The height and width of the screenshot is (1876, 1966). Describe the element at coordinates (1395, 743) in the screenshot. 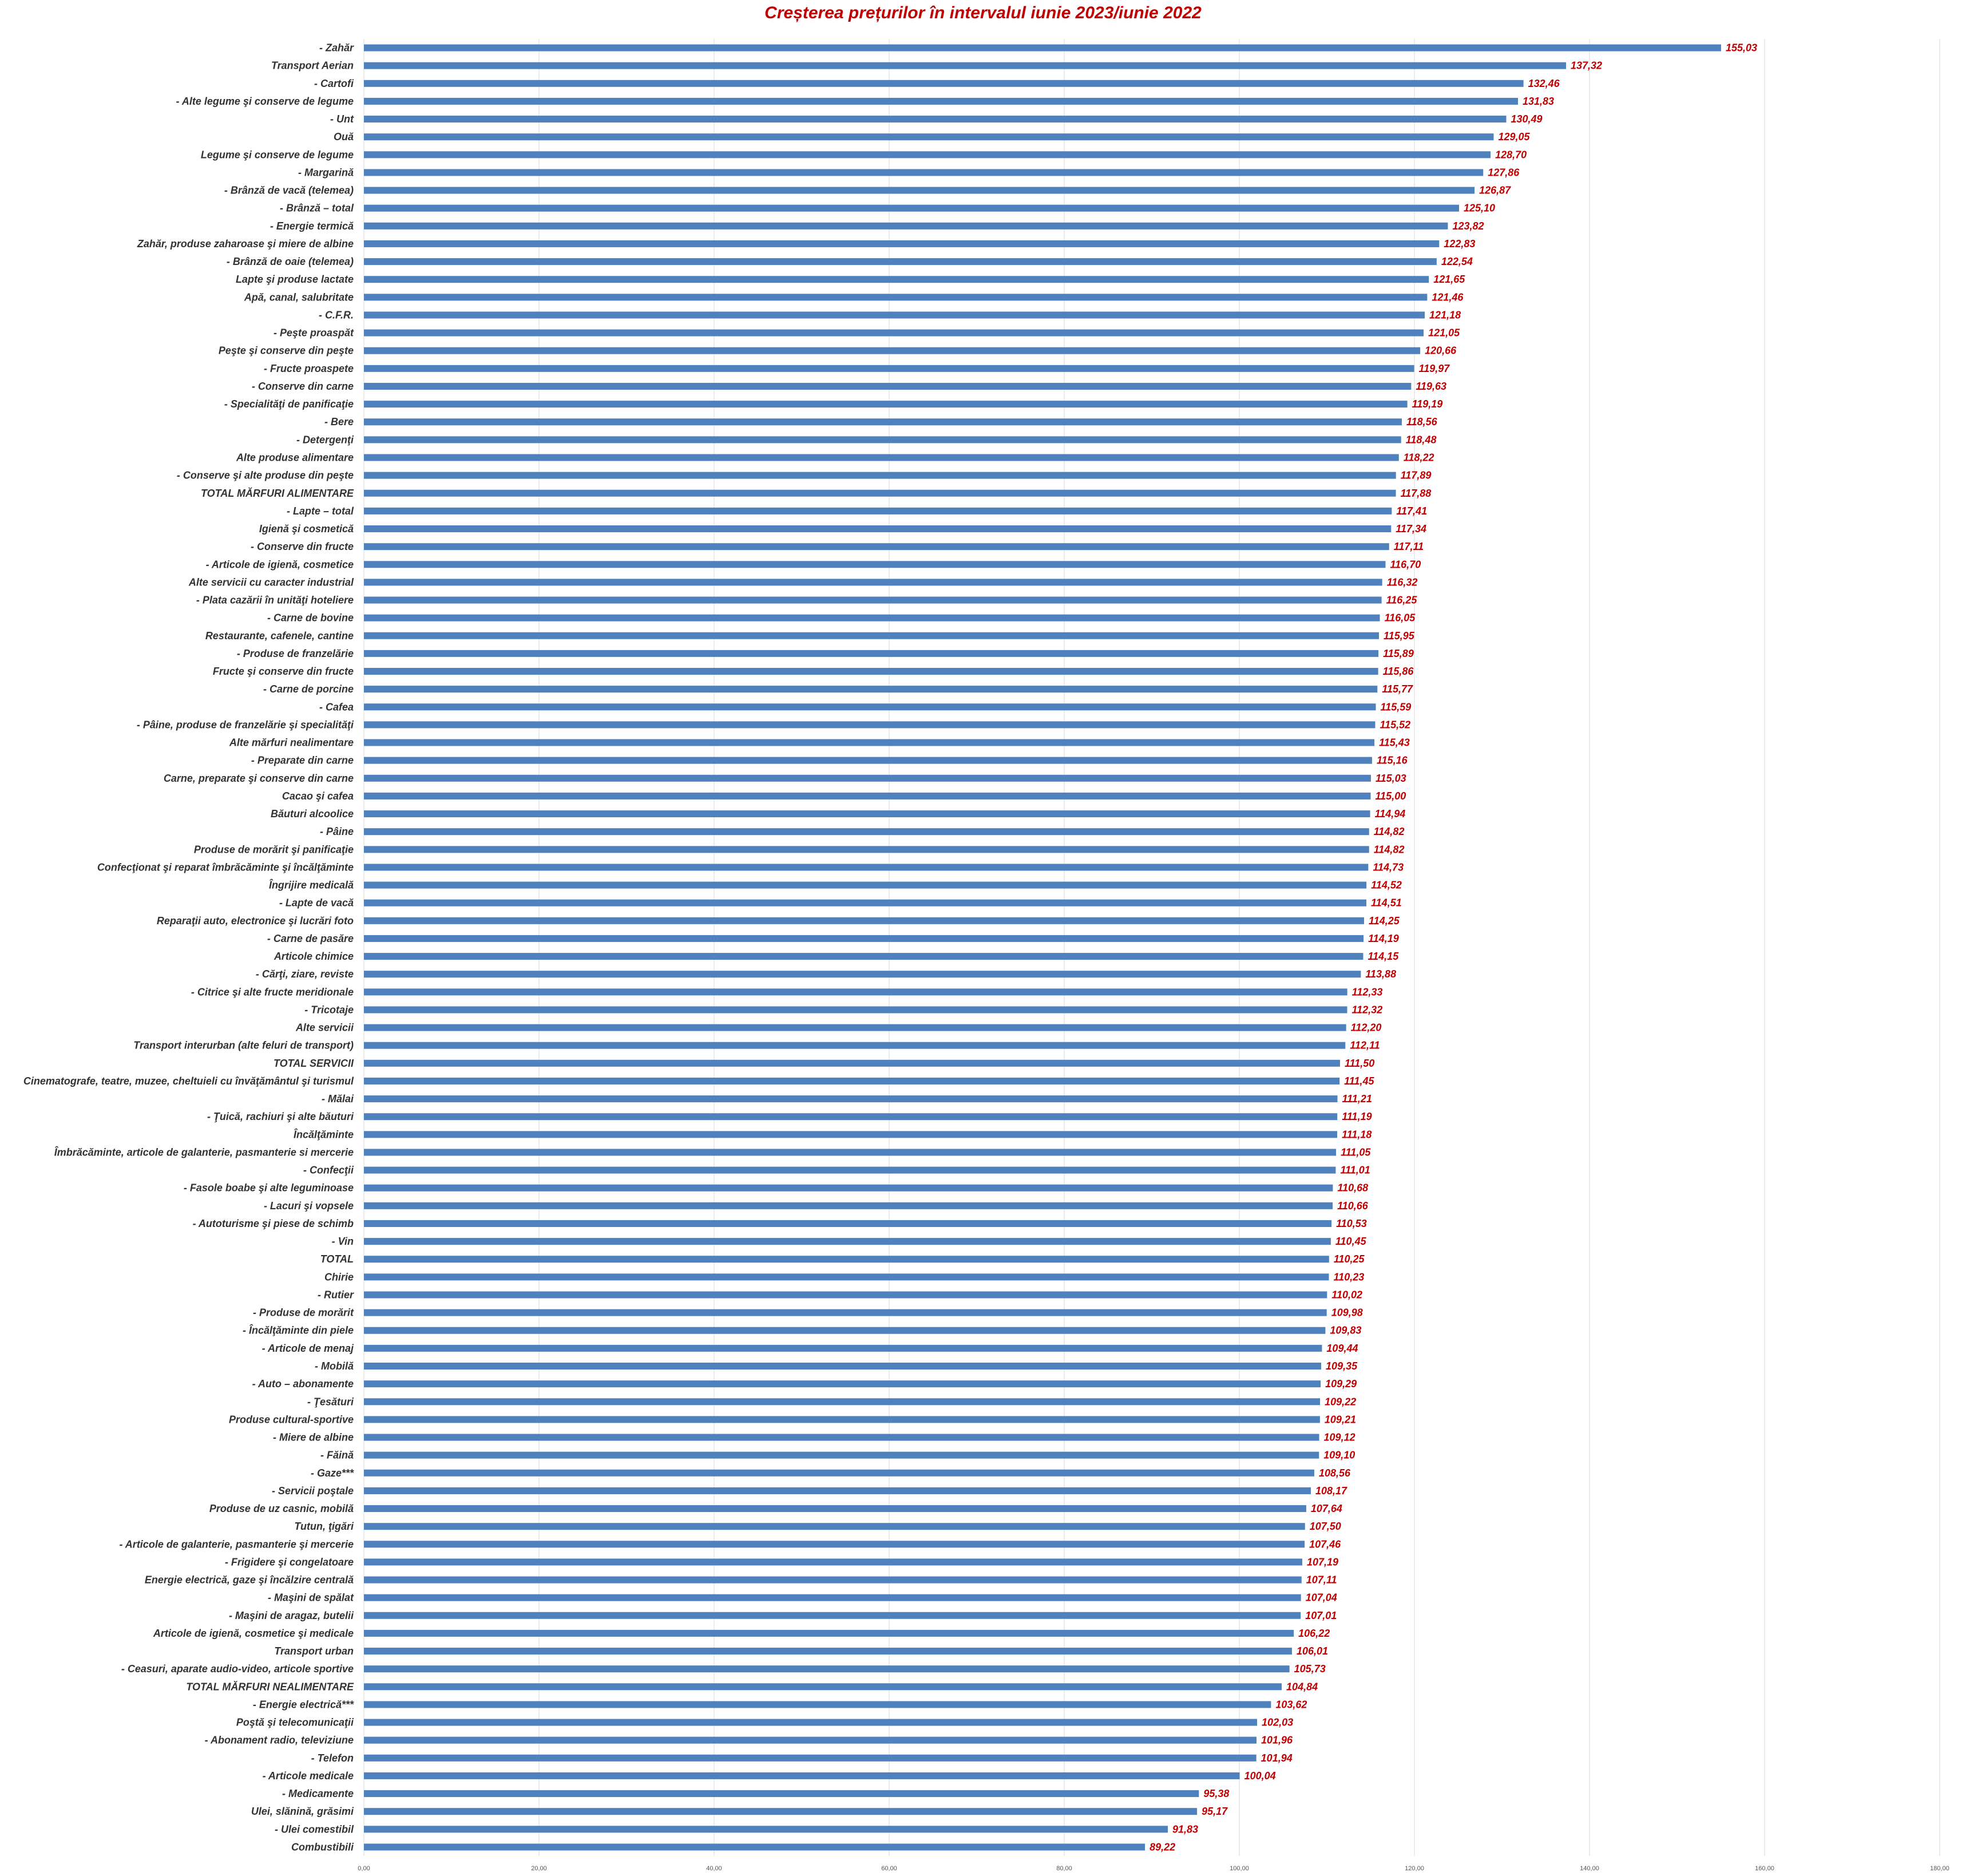

I see `value-label: 115,43` at that location.